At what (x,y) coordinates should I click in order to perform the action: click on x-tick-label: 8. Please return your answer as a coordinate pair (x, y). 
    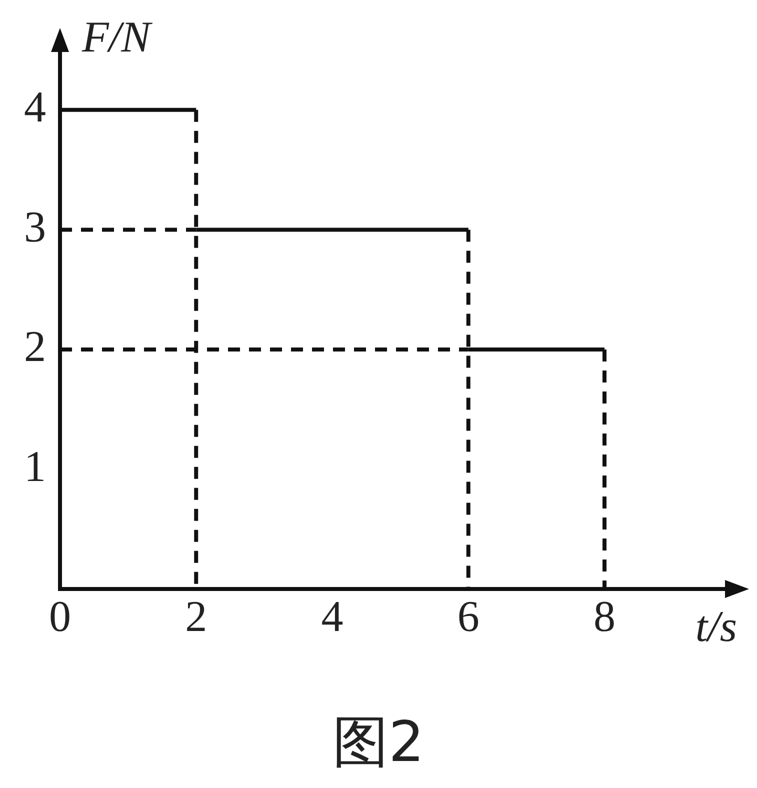
    Looking at the image, I should click on (604, 617).